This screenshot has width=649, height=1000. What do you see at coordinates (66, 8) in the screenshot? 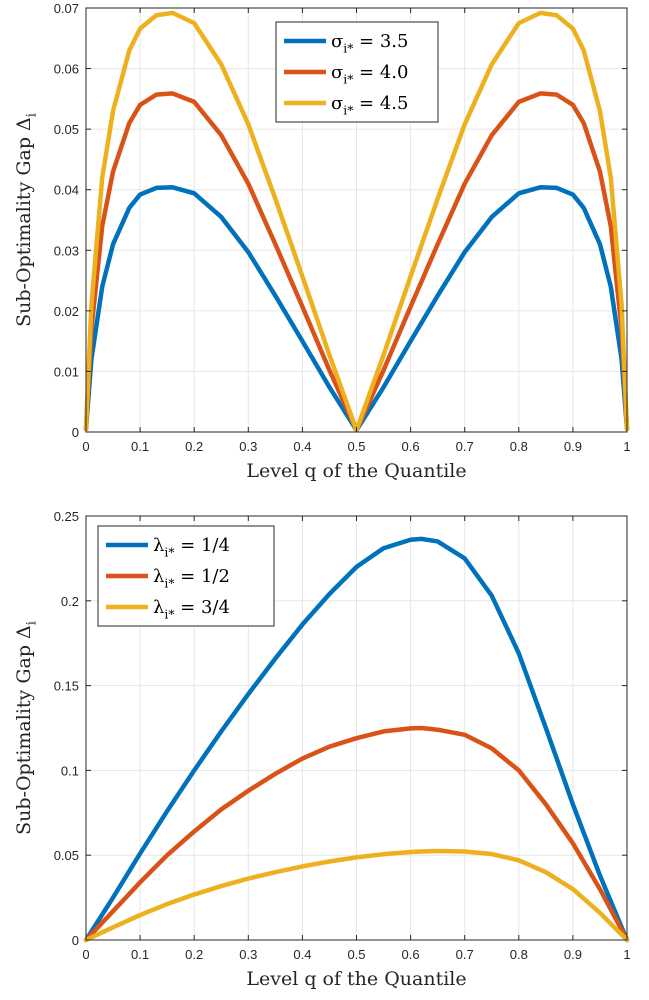
I see `y-tick-label: 0.07` at bounding box center [66, 8].